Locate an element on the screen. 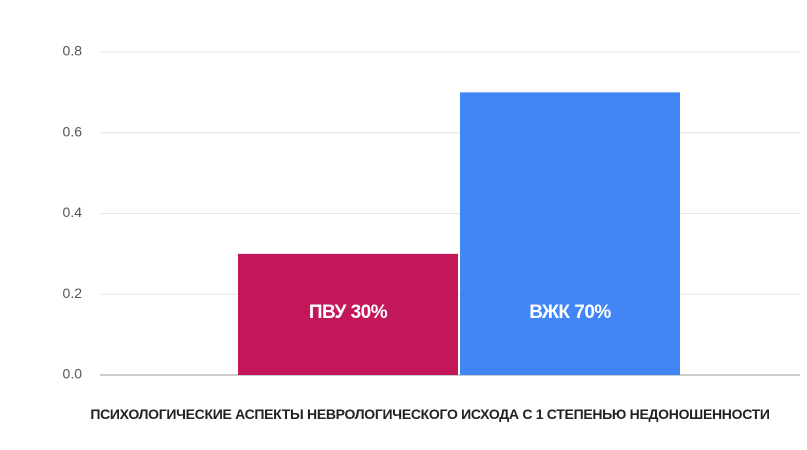 The image size is (807, 450). value-label: ПВУ 30% is located at coordinates (348, 312).